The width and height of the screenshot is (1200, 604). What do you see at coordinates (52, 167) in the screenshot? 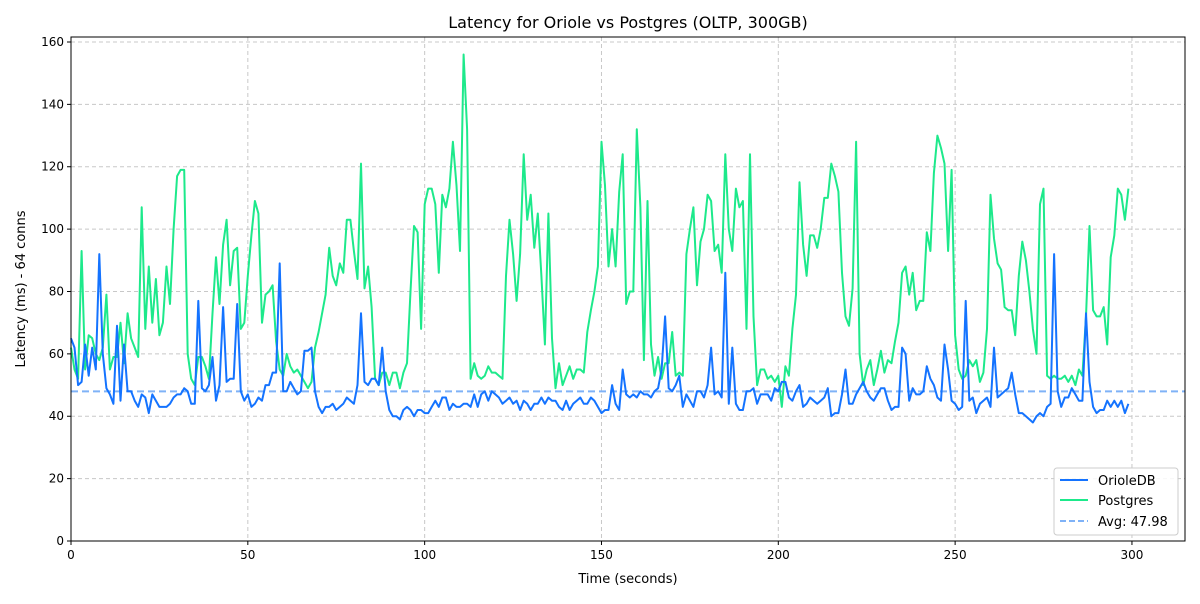
I see `y-tick-label: 120` at bounding box center [52, 167].